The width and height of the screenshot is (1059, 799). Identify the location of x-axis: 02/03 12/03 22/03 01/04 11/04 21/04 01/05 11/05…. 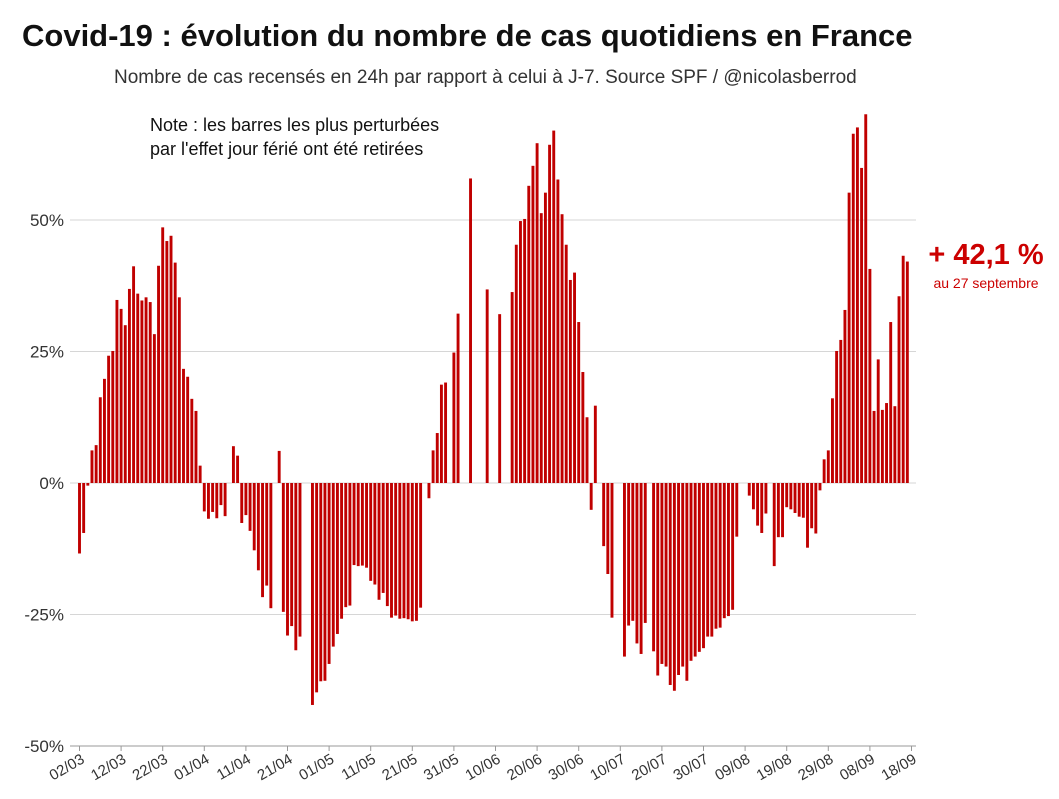
(483, 765).